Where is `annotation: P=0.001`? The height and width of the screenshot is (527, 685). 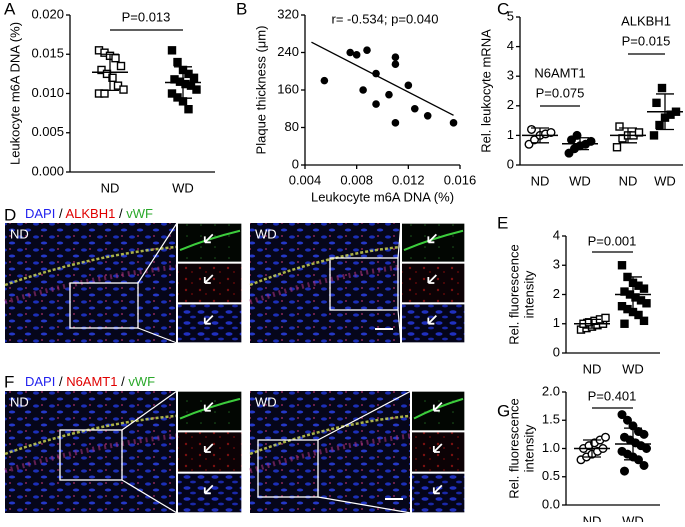
annotation: P=0.001 is located at coordinates (612, 240).